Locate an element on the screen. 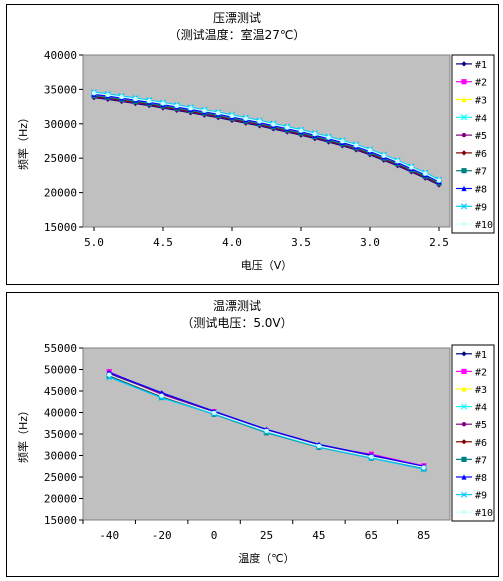  y-tick-label: 15000 is located at coordinates (60, 227).